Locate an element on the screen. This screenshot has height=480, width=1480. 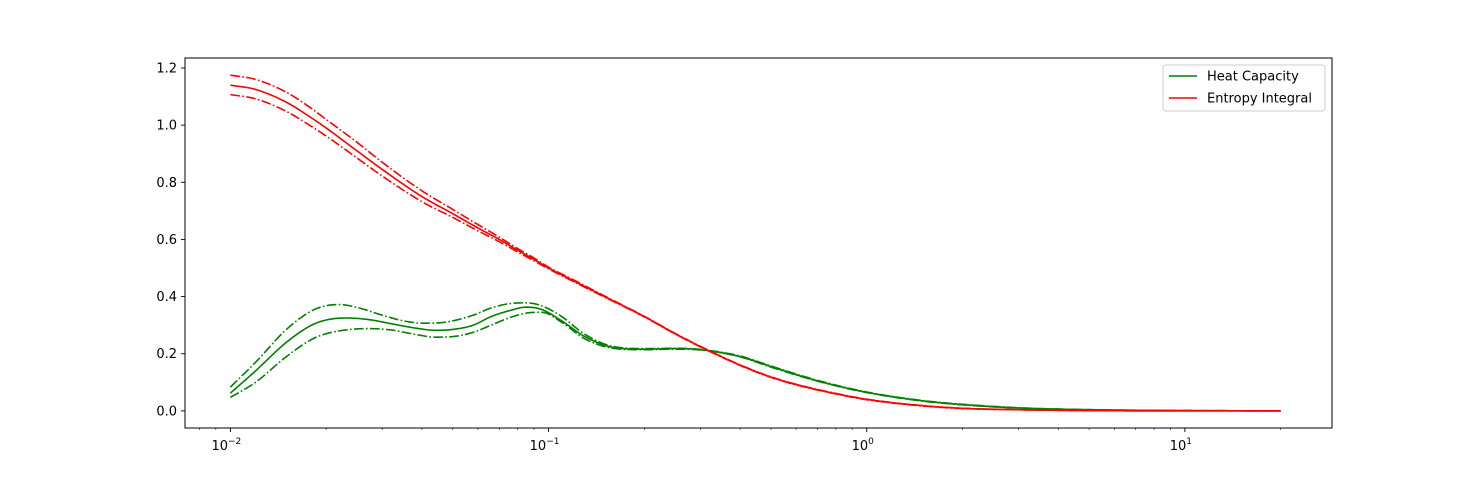
y-tick-label: 1.0 is located at coordinates (166, 126).